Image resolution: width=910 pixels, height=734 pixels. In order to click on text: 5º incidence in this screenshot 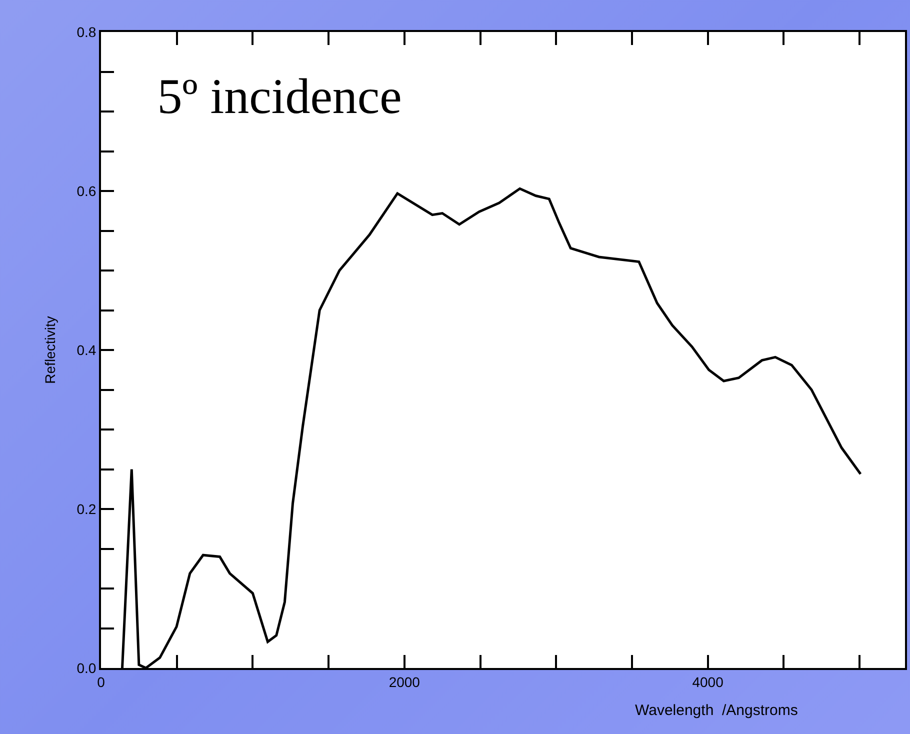, I will do `click(279, 96)`.